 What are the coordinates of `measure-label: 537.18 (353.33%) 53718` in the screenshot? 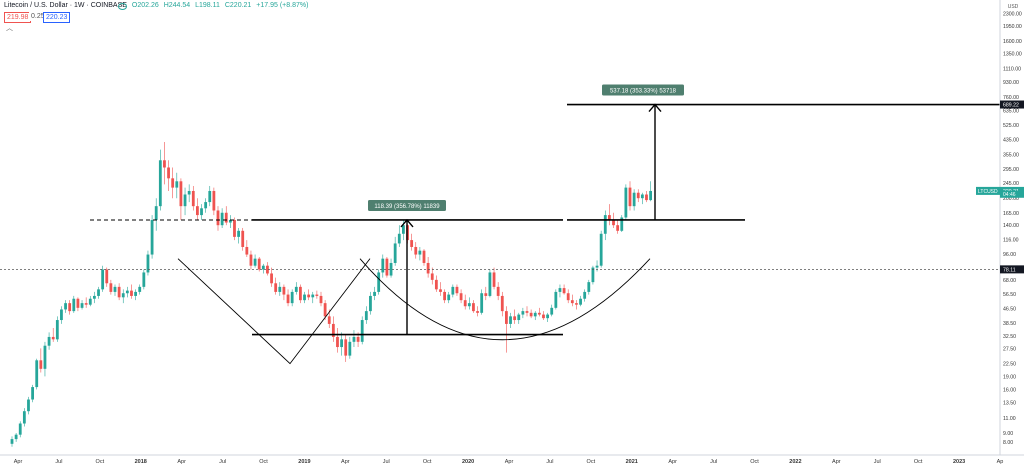 It's located at (643, 91).